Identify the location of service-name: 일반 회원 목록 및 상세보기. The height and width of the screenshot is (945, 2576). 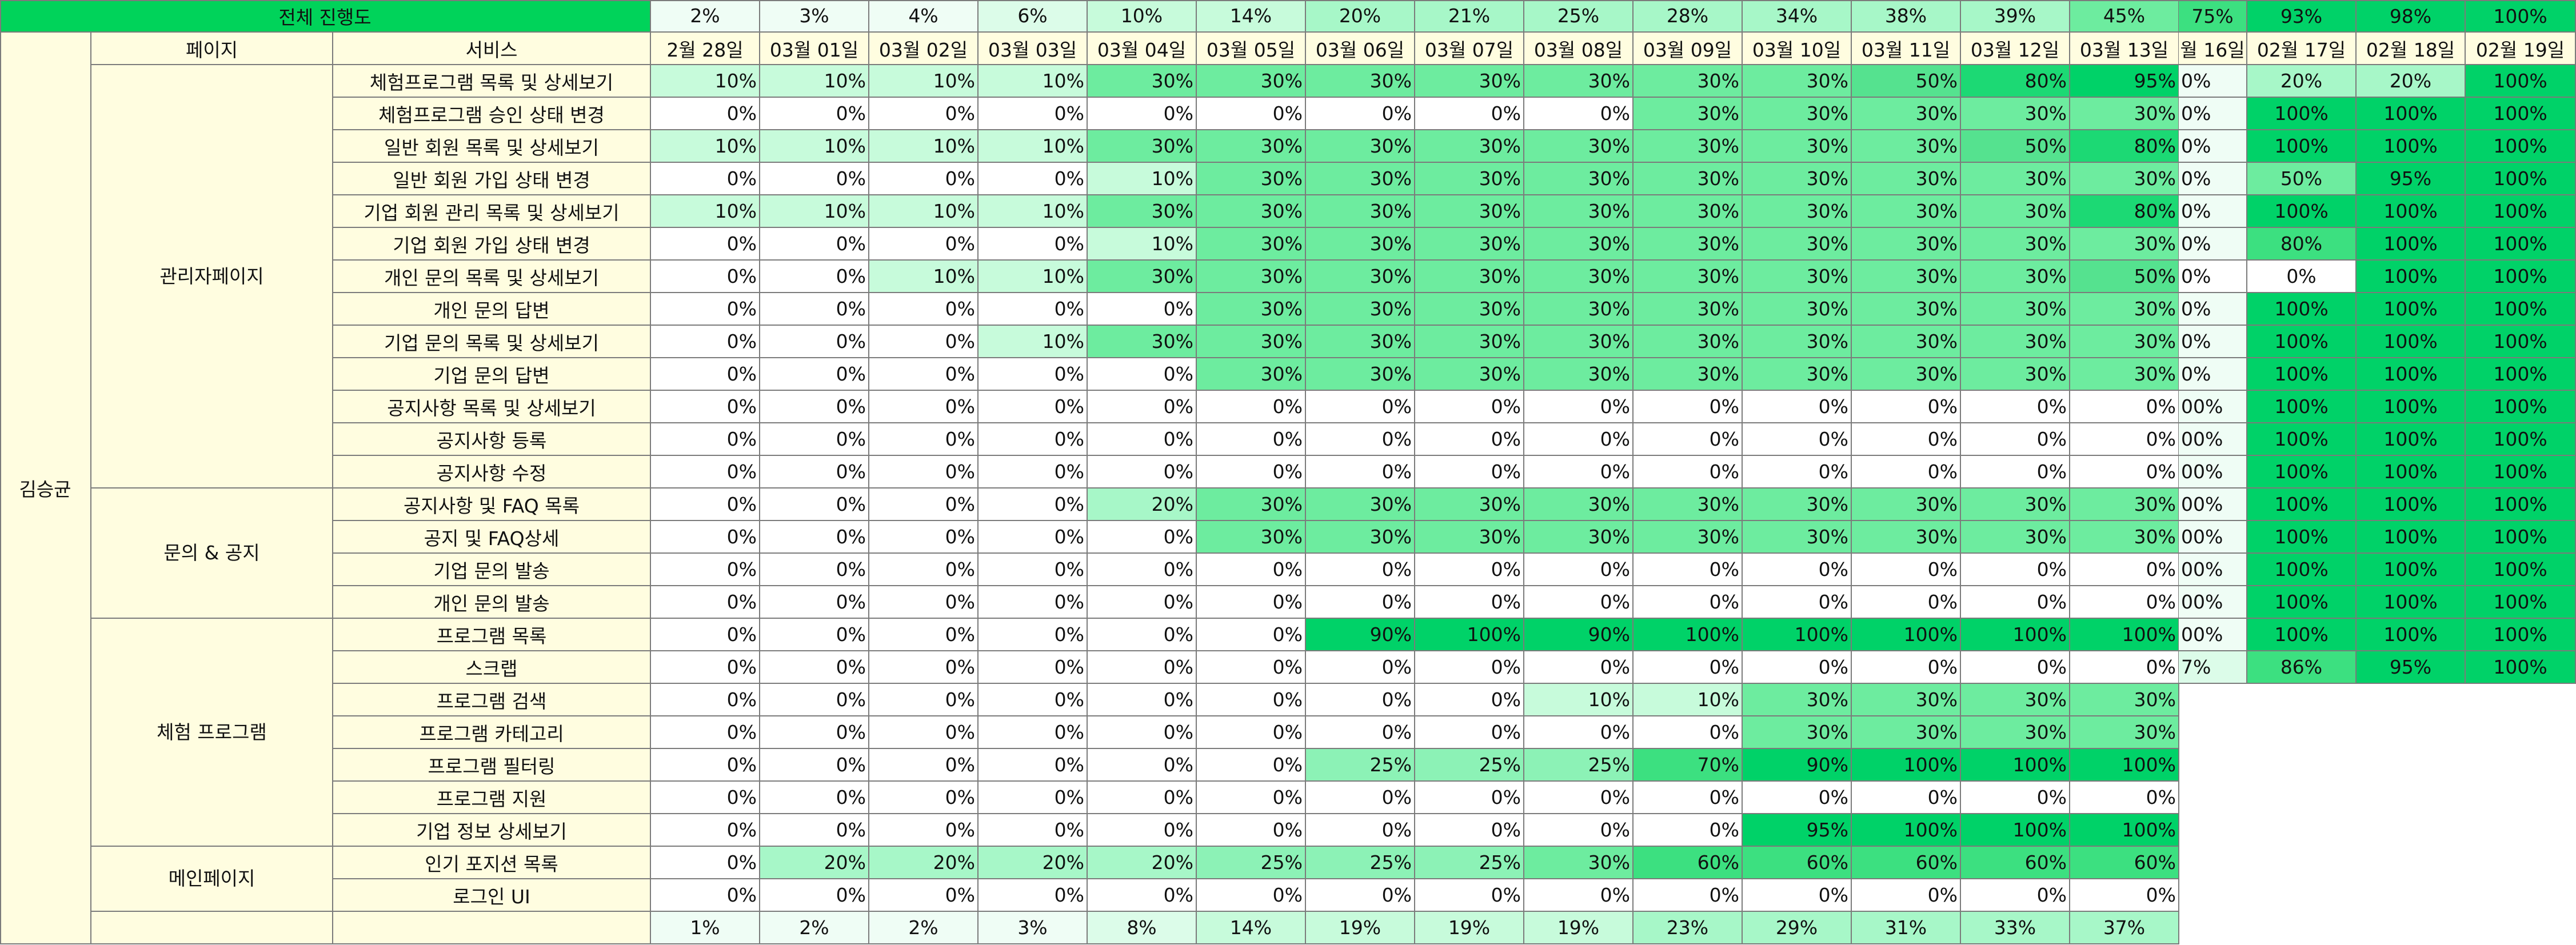
(492, 146).